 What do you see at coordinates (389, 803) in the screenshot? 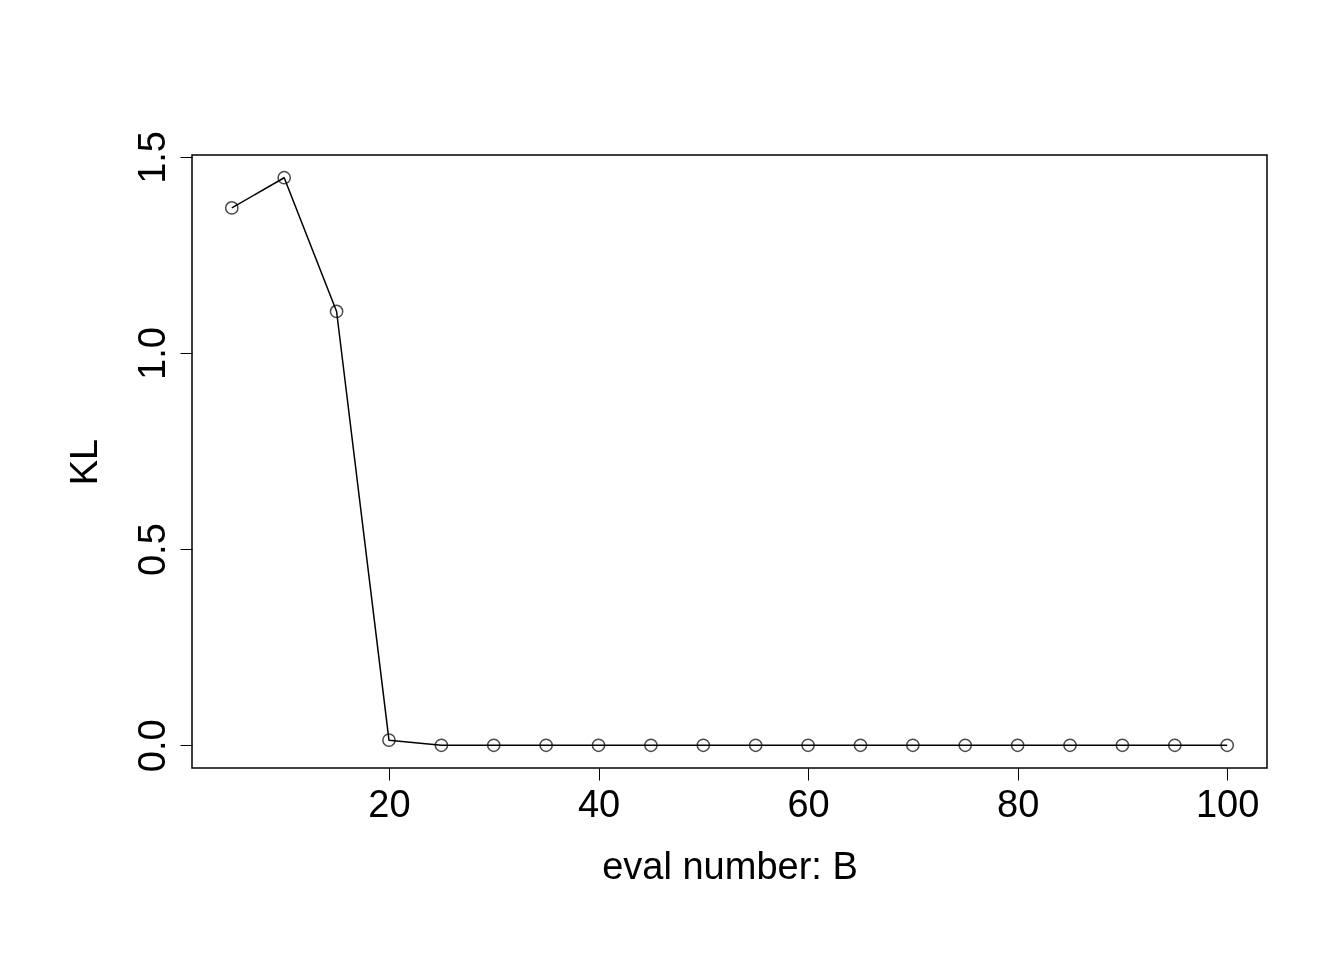
I see `x-tick-label: 20` at bounding box center [389, 803].